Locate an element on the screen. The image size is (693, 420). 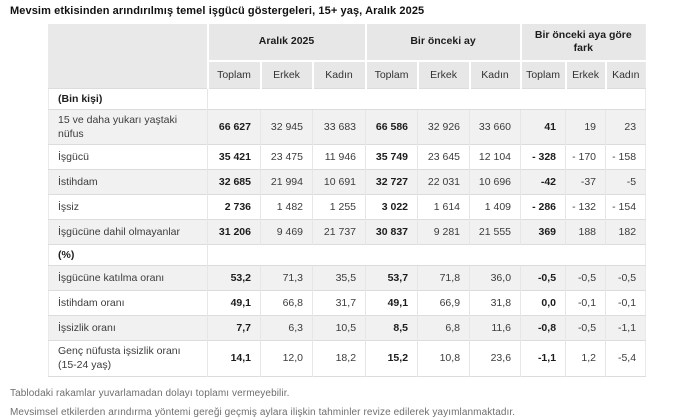
value-cell: 35 749 is located at coordinates (391, 157).